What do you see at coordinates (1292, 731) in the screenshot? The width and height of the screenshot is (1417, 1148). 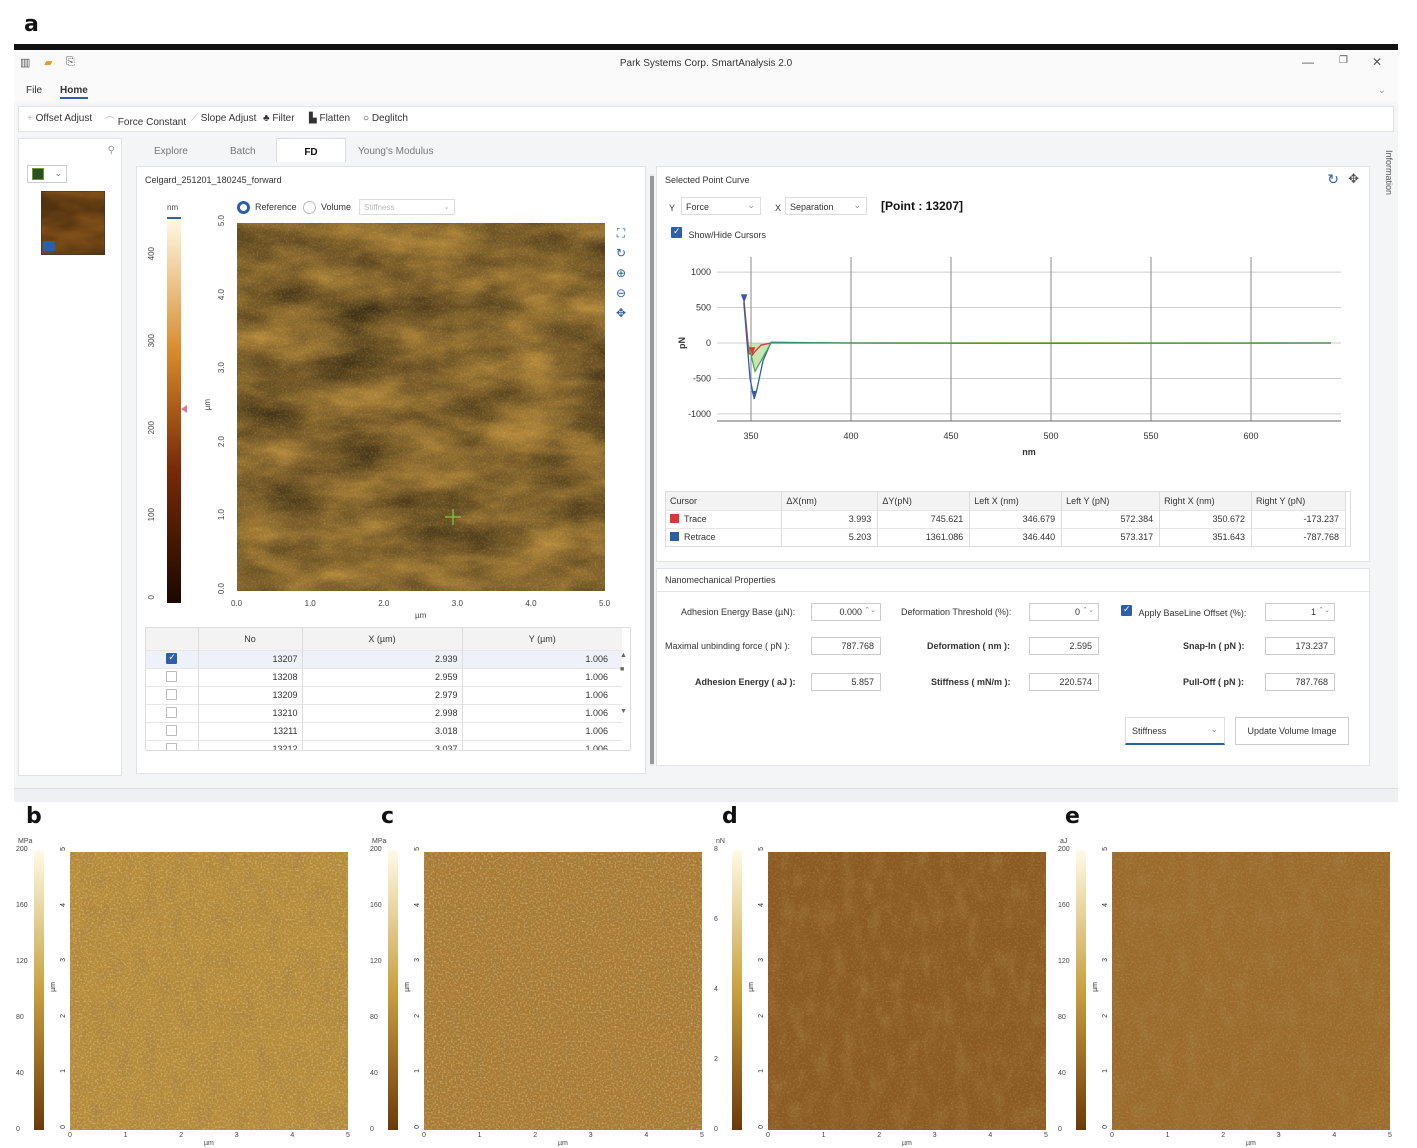 I see `update-volume-image-button: Update Volume Image` at bounding box center [1292, 731].